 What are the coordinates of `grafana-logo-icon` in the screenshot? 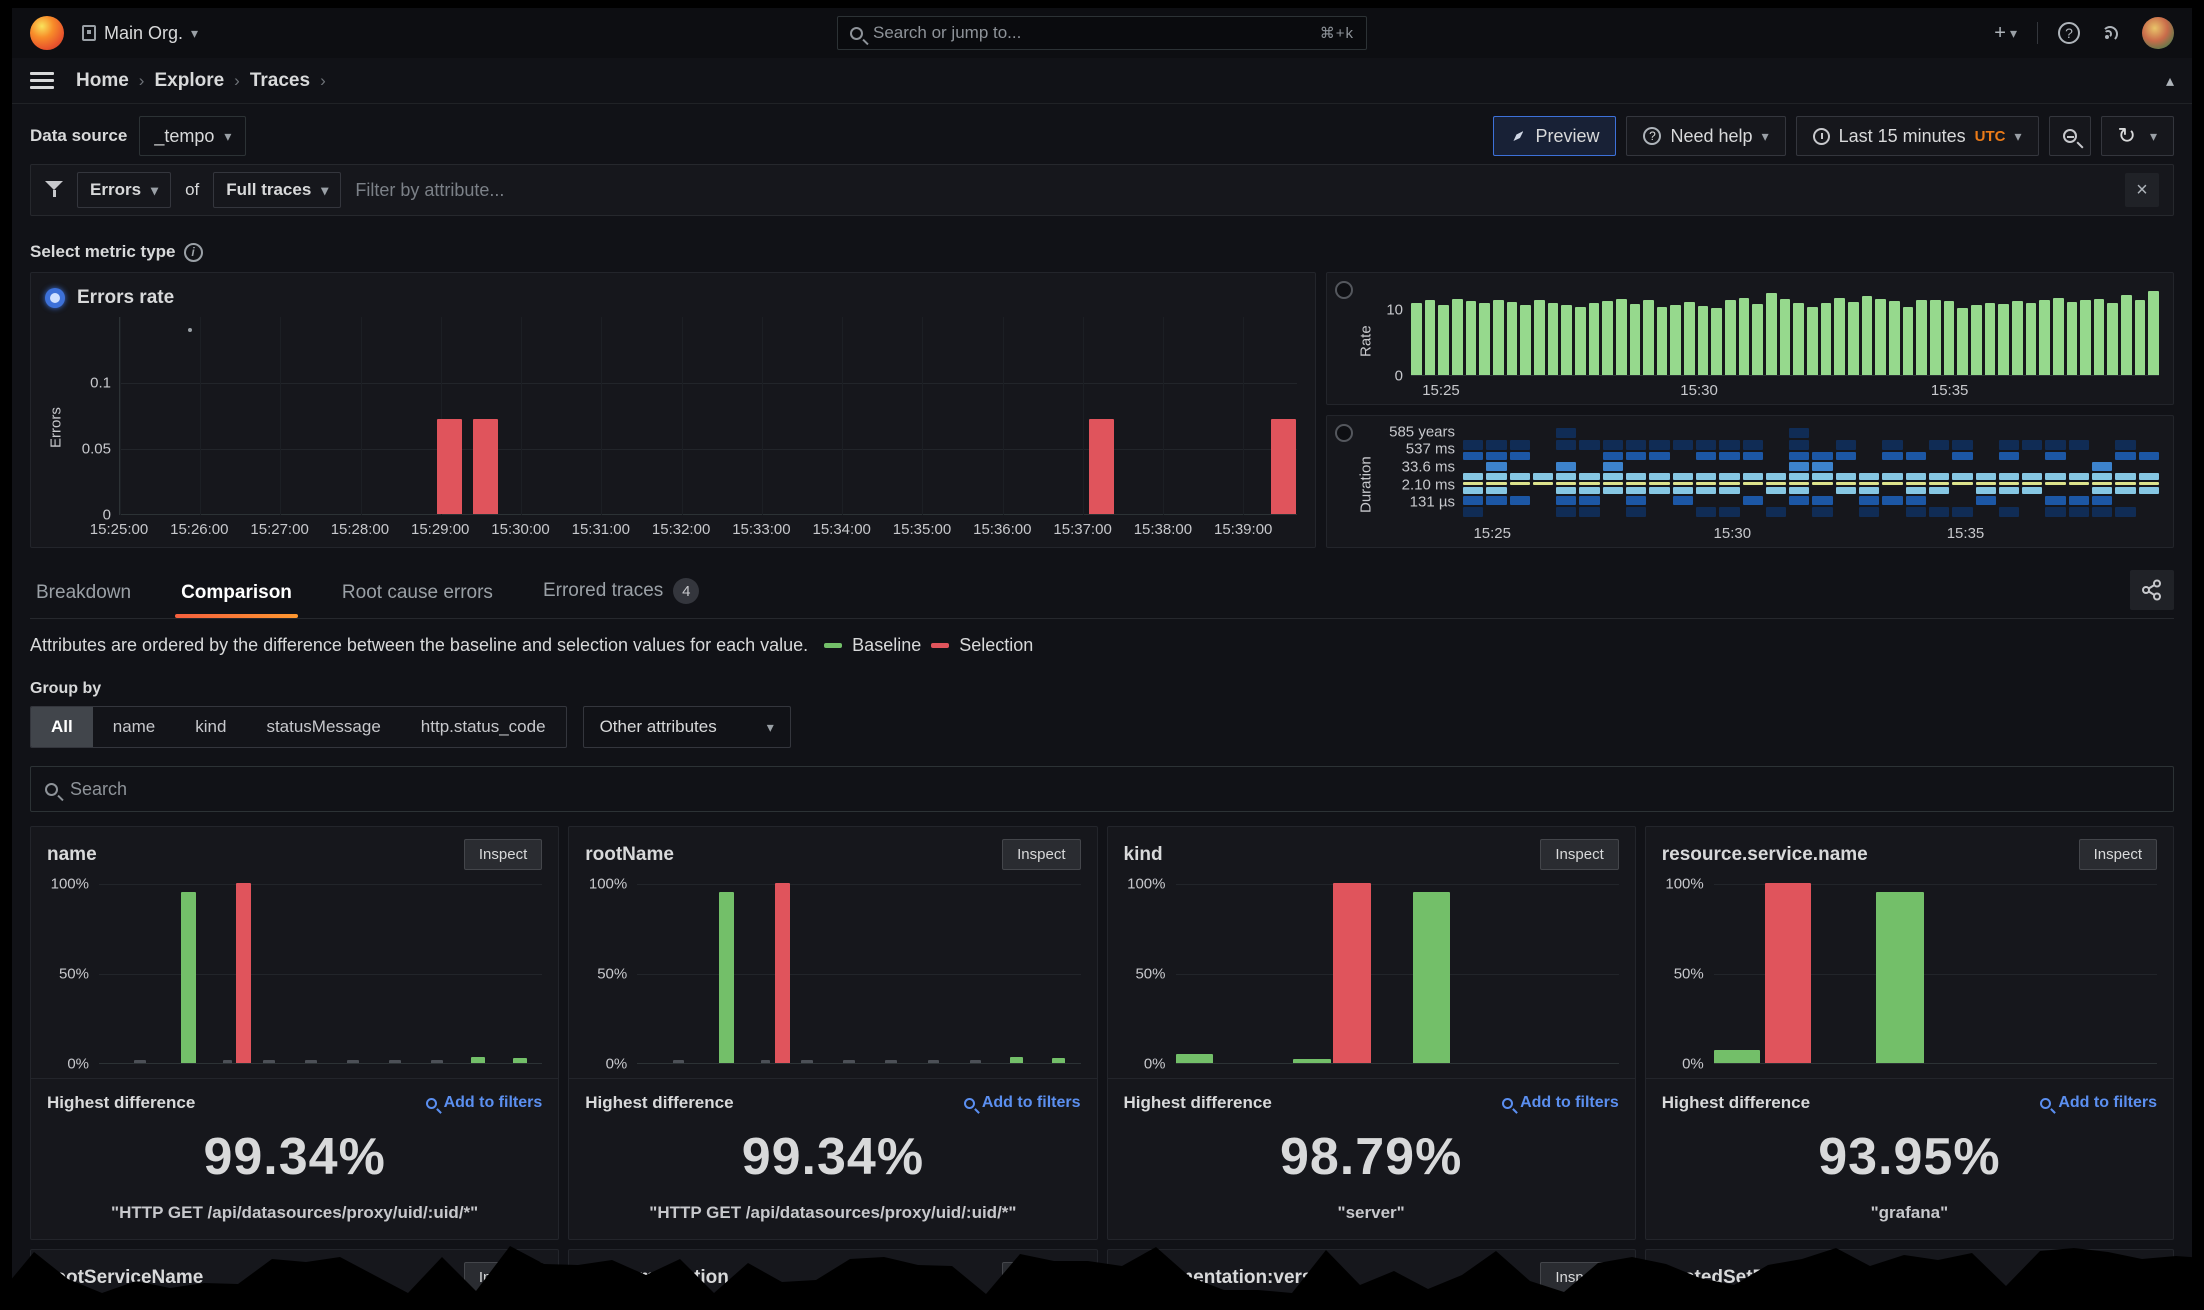 It's located at (47, 33).